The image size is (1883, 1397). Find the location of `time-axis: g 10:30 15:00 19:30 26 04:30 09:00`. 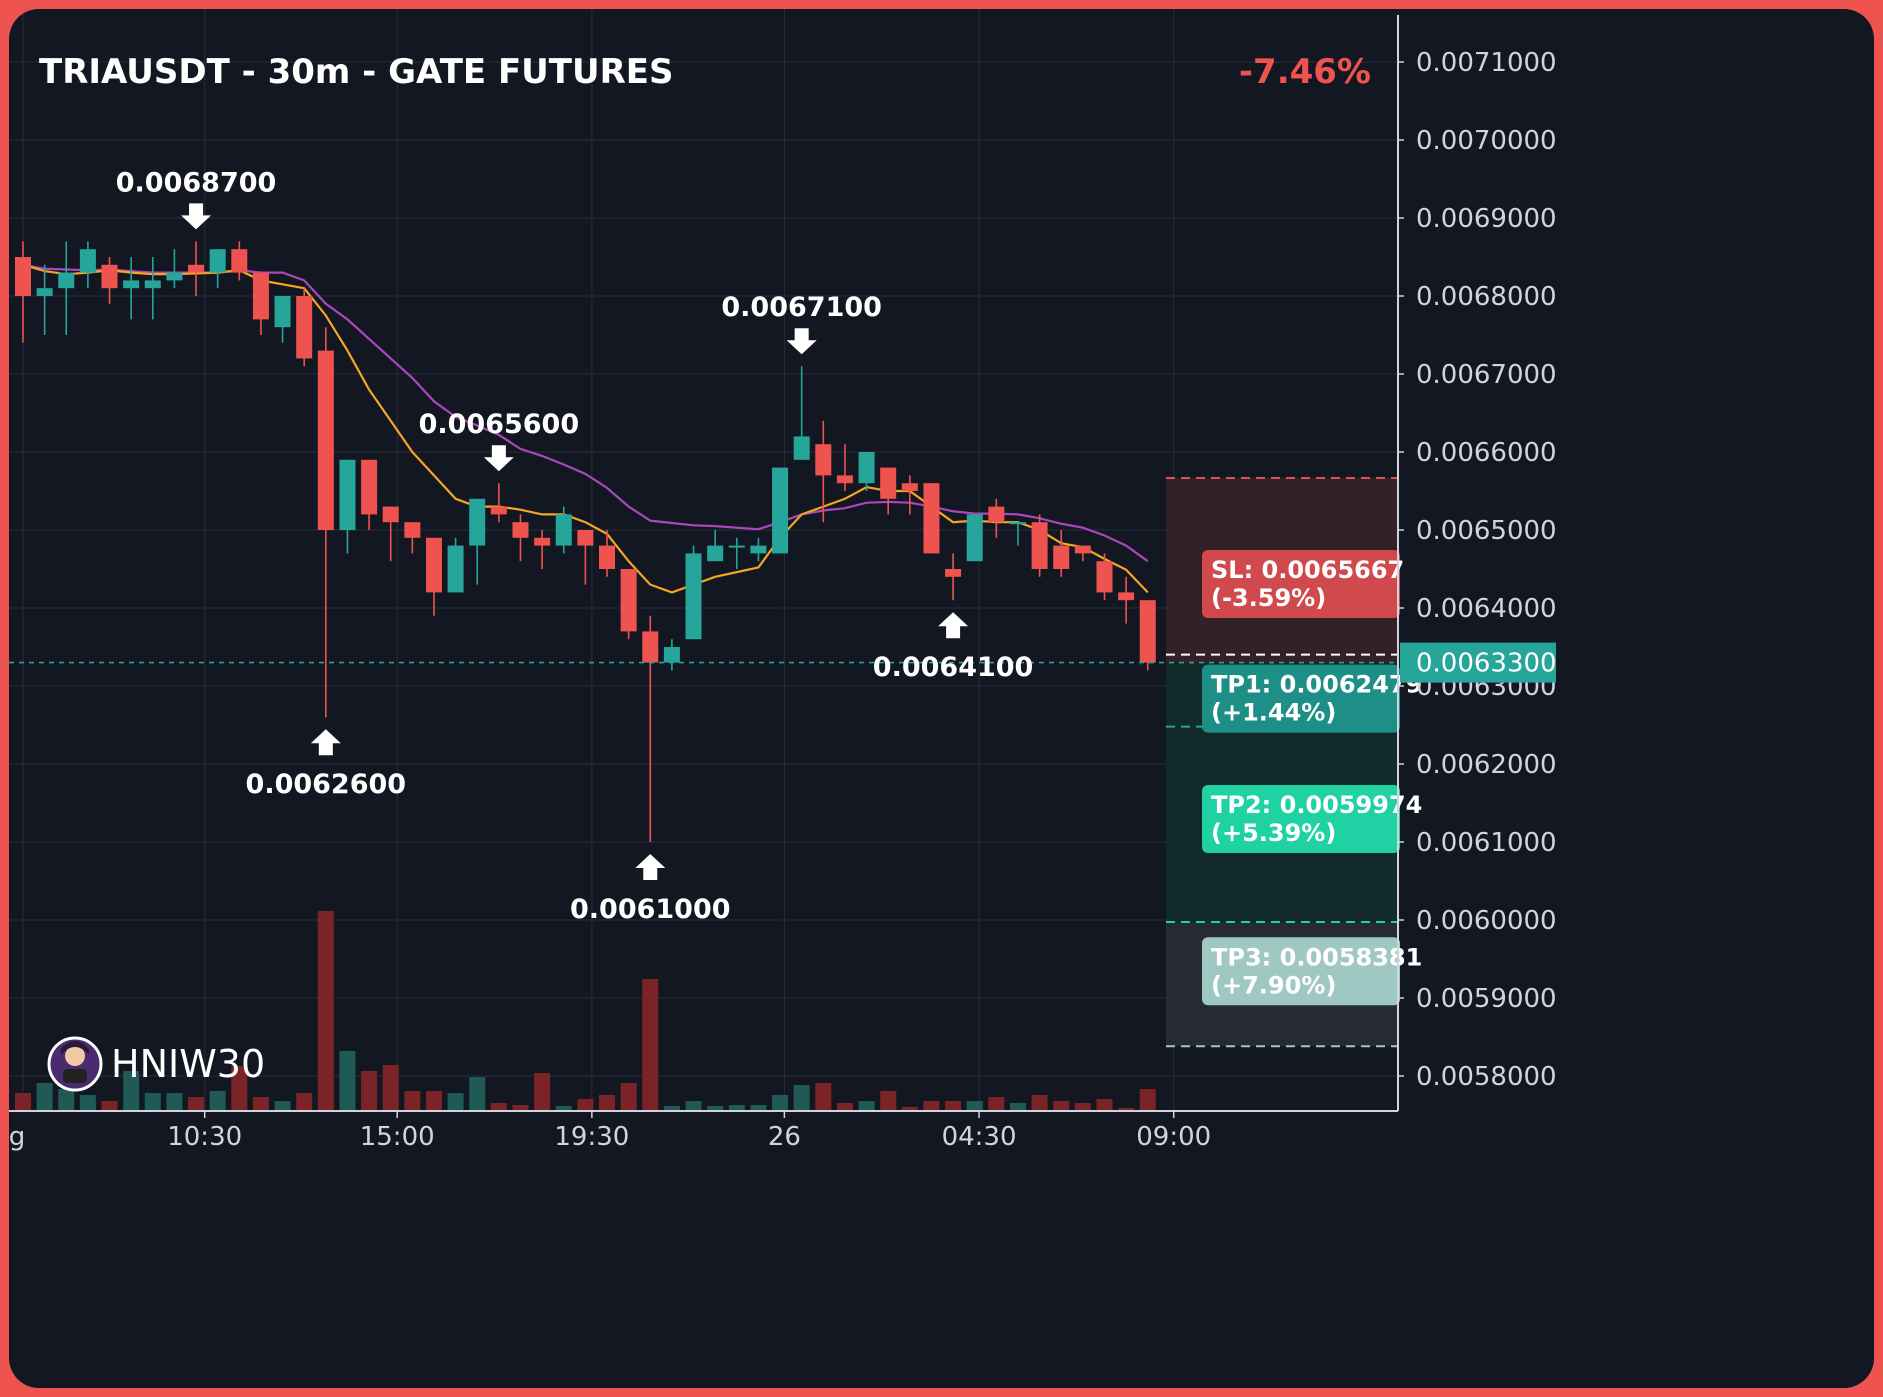

time-axis: g 10:30 15:00 19:30 26 04:30 09:00 is located at coordinates (703, 1131).